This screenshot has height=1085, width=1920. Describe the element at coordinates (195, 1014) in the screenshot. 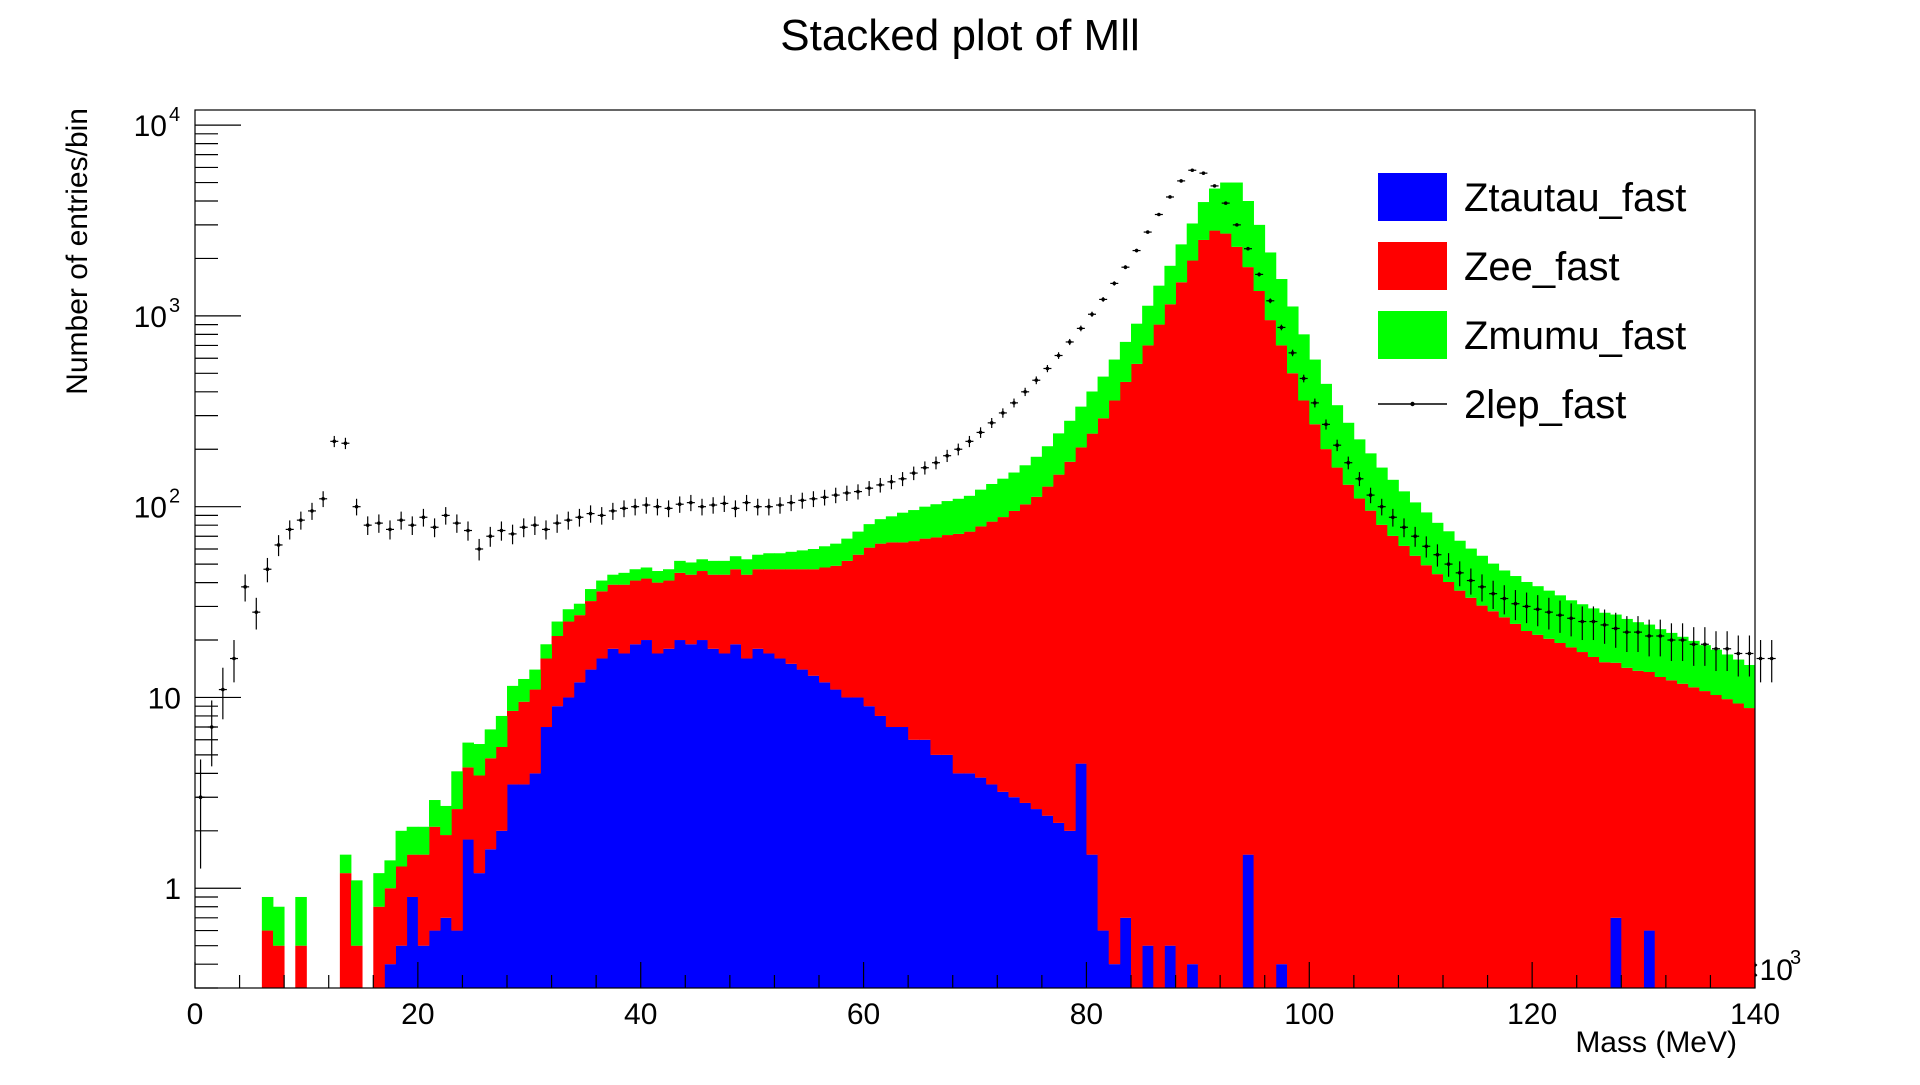

I see `x-tick-label: 0` at that location.